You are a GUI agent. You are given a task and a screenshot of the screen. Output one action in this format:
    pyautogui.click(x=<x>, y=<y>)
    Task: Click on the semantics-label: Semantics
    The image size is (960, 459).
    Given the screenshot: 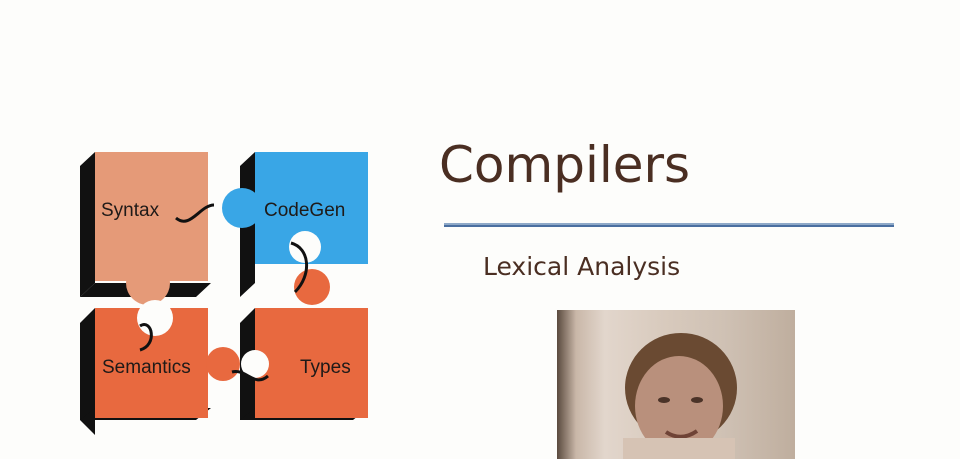 What is the action you would take?
    pyautogui.click(x=146, y=367)
    